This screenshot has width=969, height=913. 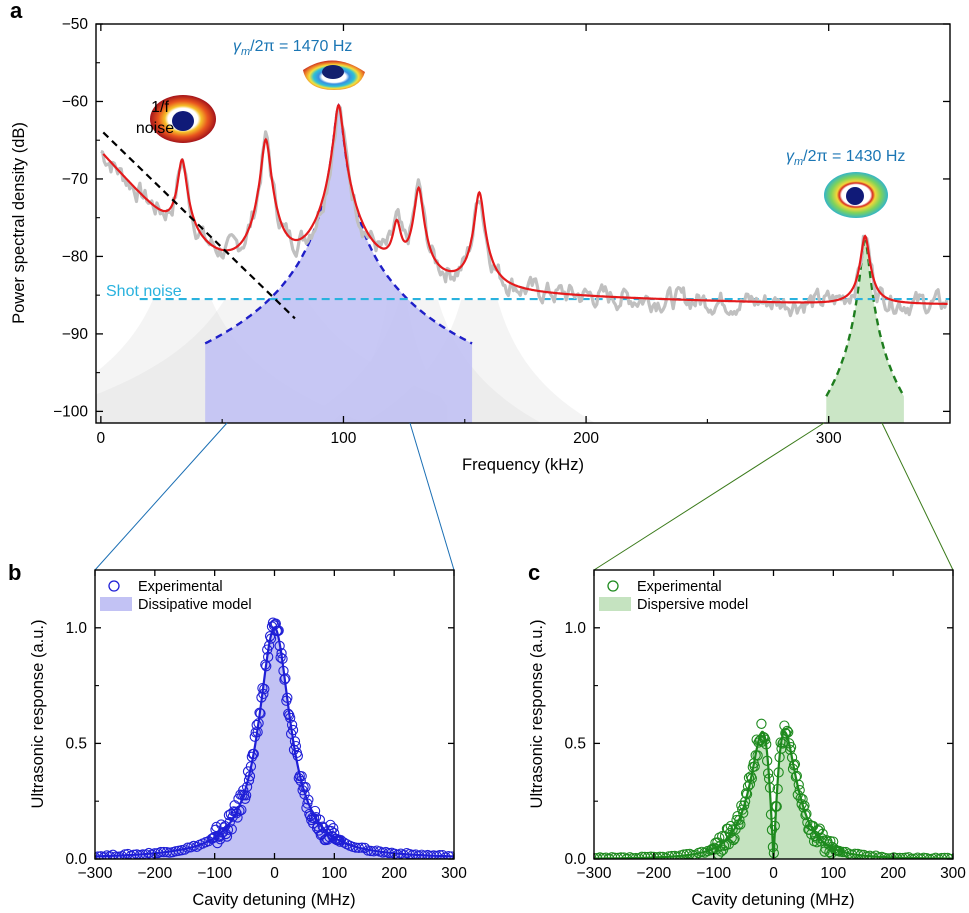 I want to click on response-plot-c, so click(x=773, y=788).